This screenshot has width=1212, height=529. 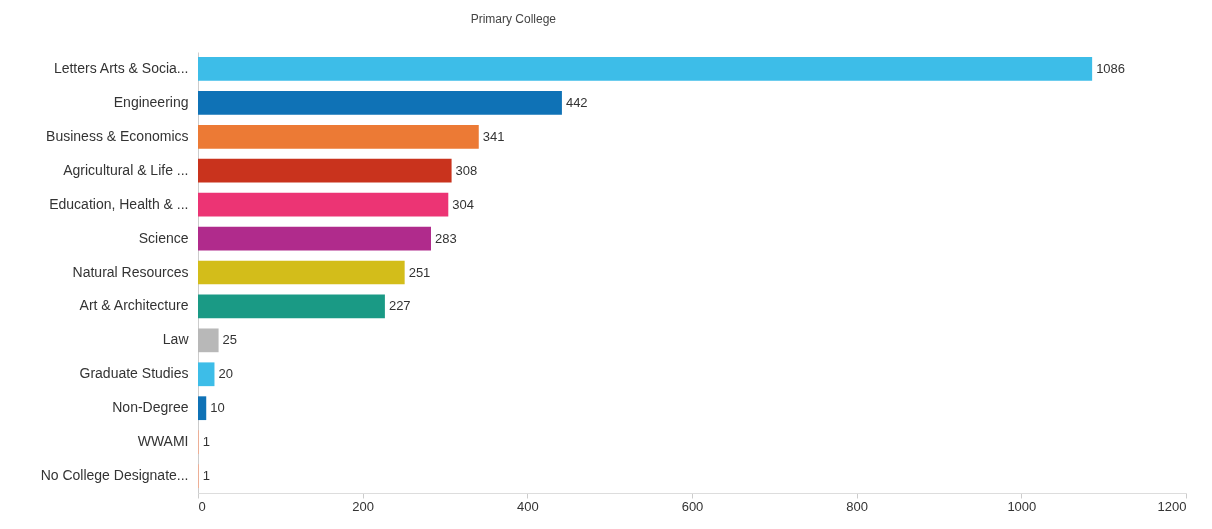 I want to click on y-tick-label: Science, so click(x=163, y=237).